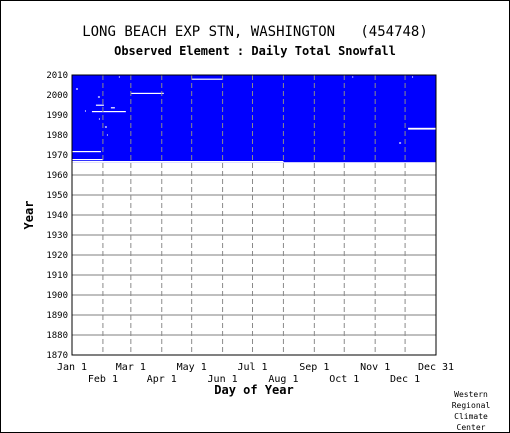  I want to click on credit-line-1: Western, so click(471, 394).